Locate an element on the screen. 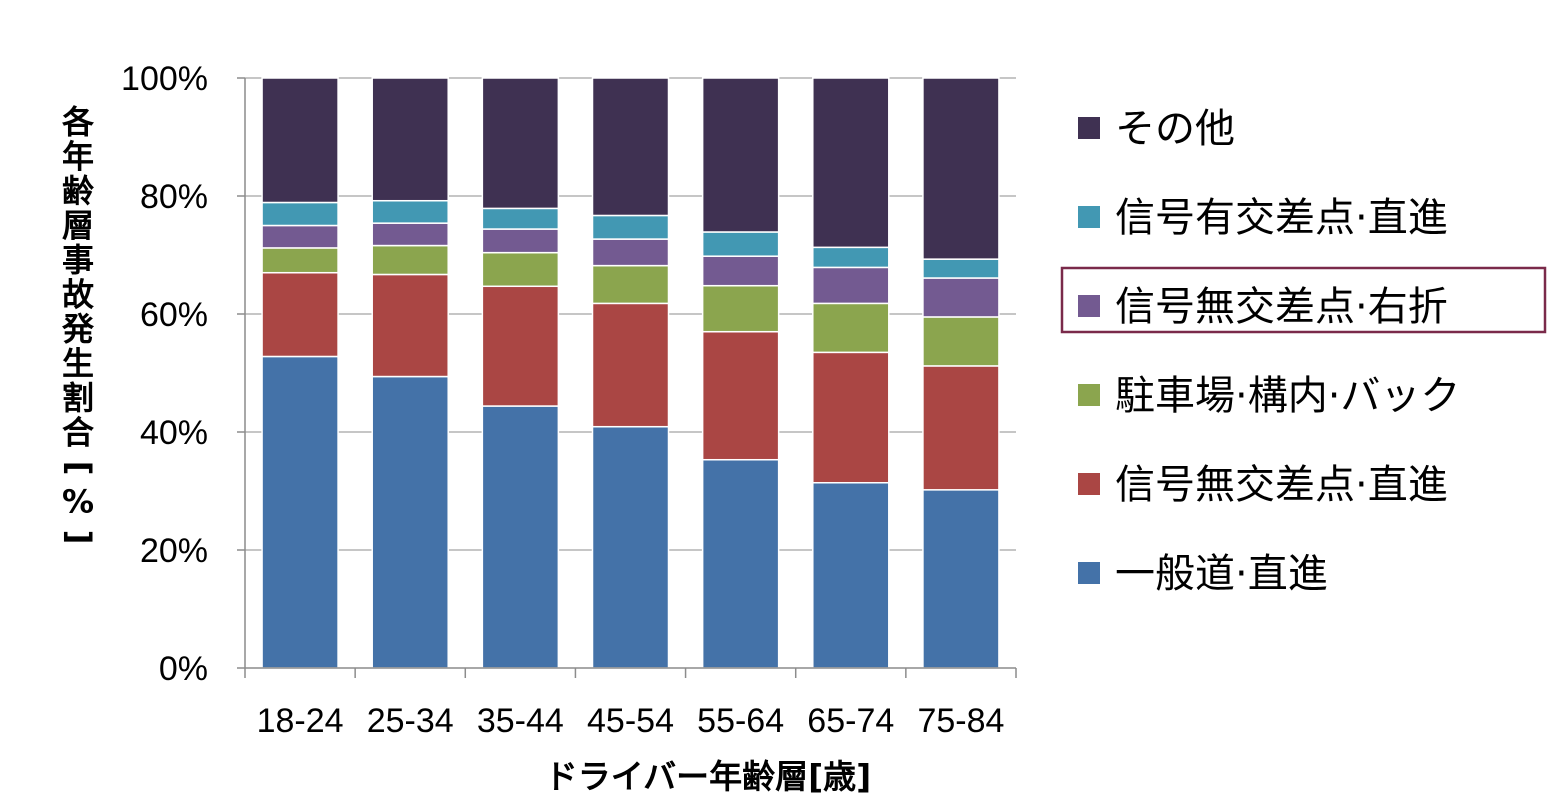 The height and width of the screenshot is (804, 1563). x-tick-label: 45-54 is located at coordinates (630, 721).